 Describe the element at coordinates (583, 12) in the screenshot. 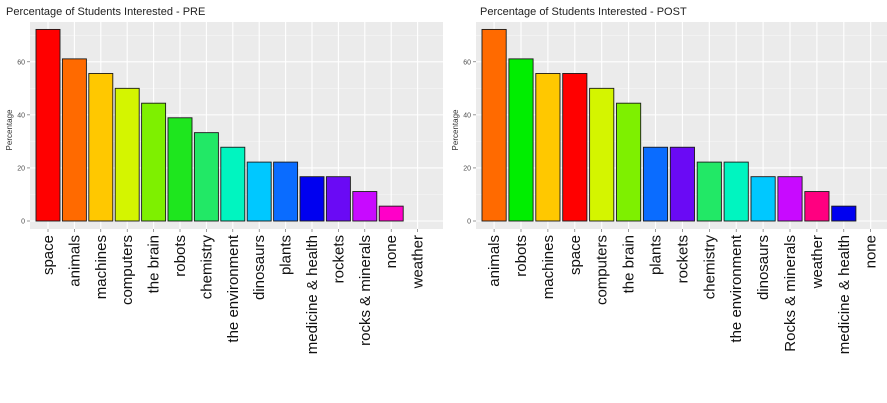

I see `chart-title: Percentage of Students Interested - POST` at that location.